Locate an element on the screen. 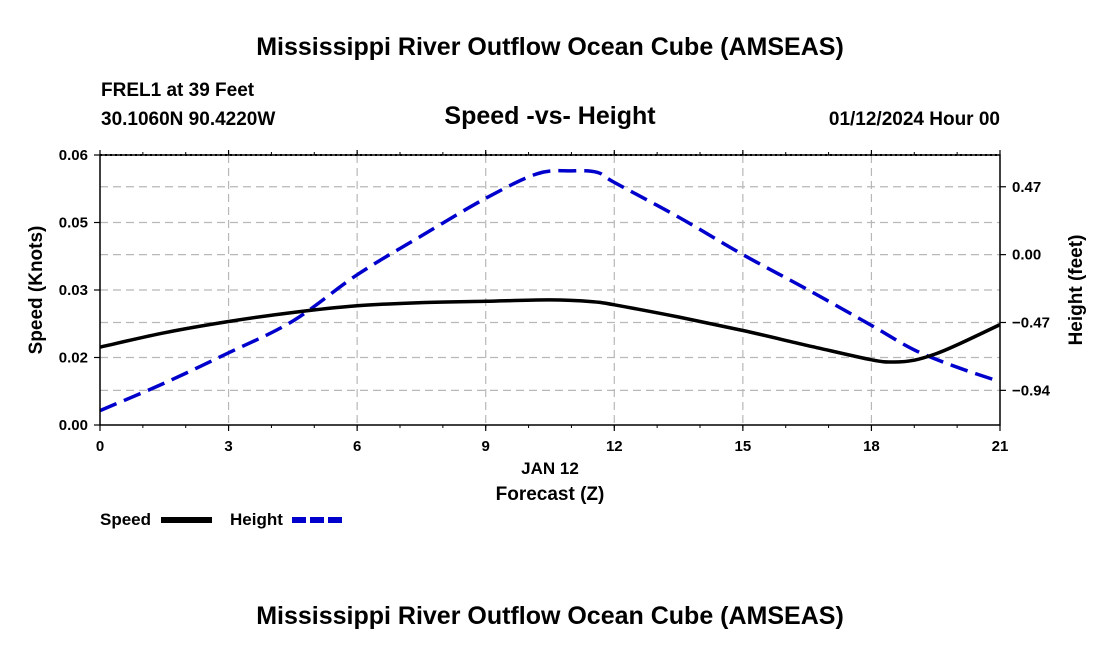 The image size is (1100, 650). y-tick-label-0: 0.00 is located at coordinates (73, 425).